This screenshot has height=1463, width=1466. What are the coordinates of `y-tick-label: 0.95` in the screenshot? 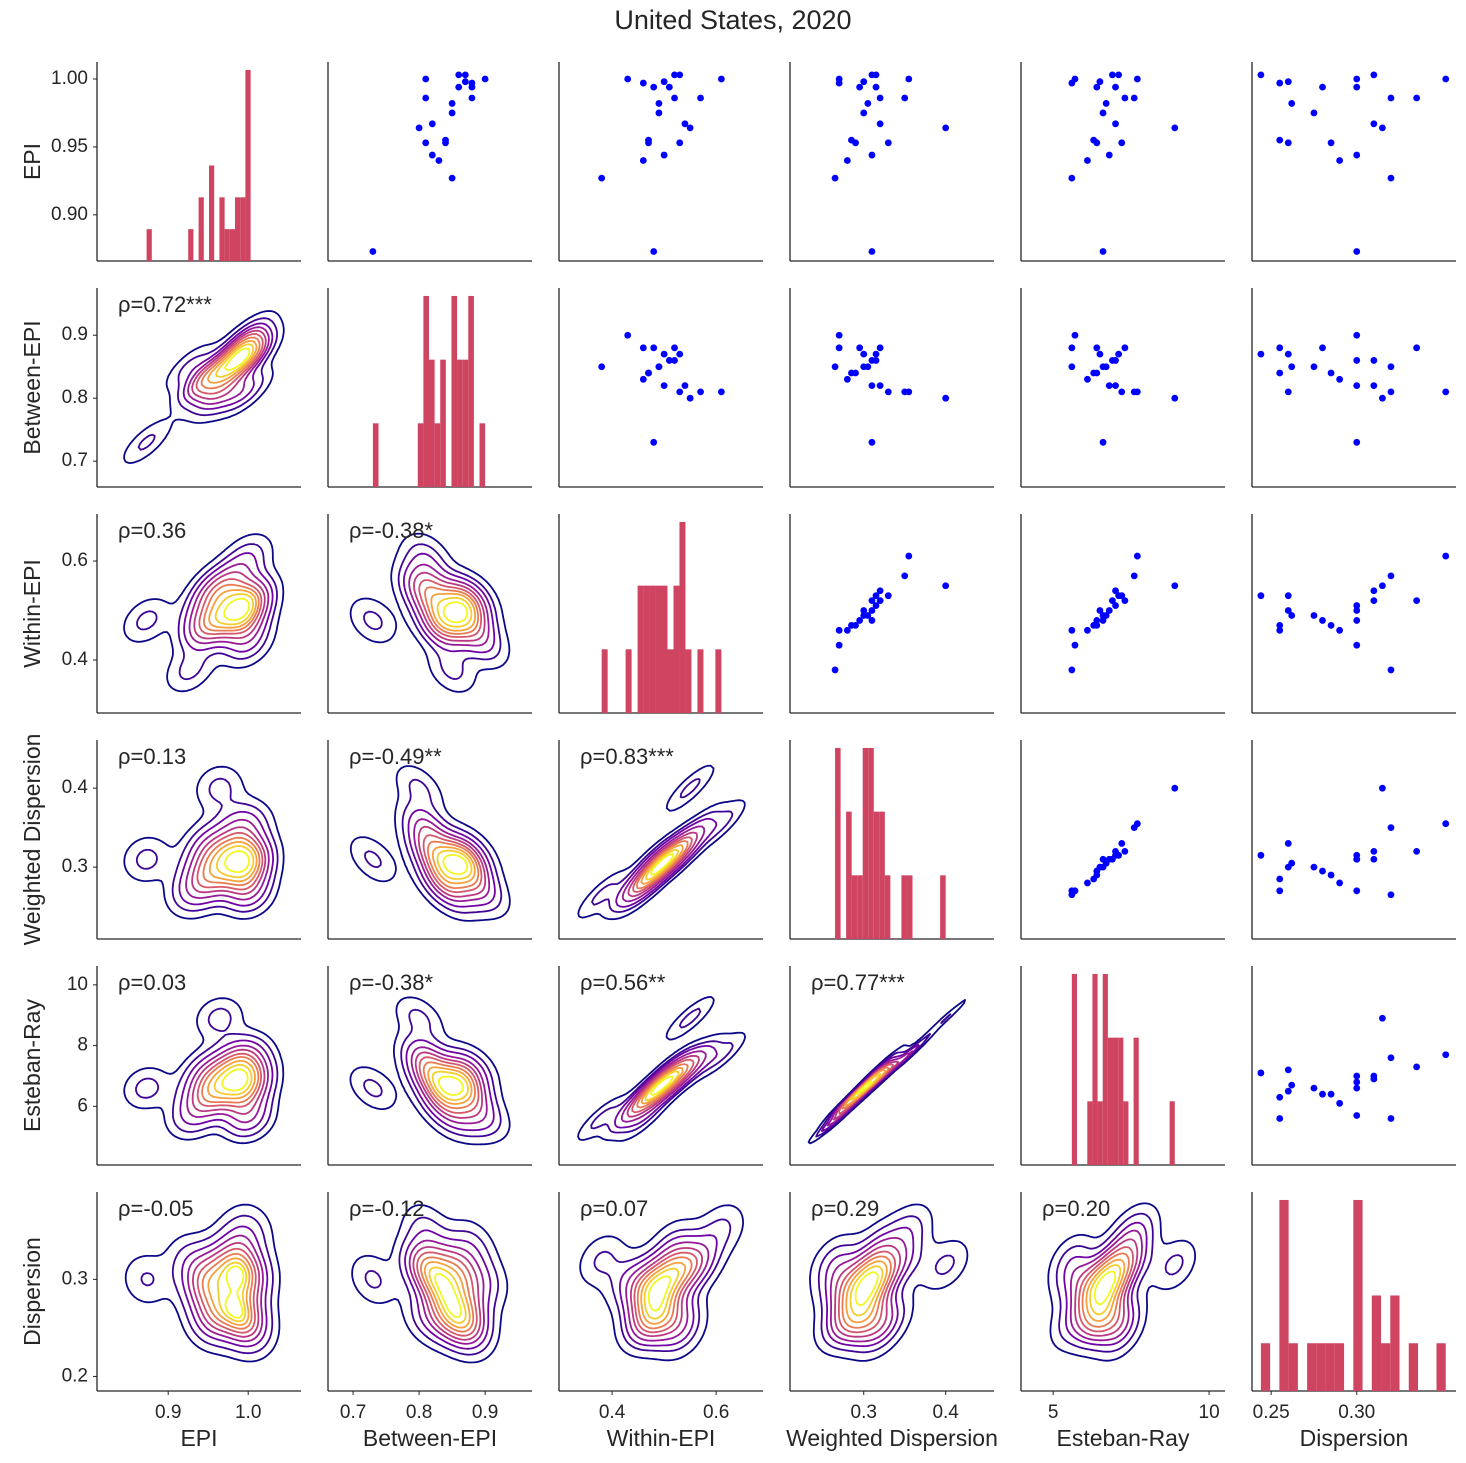 It's located at (69, 146).